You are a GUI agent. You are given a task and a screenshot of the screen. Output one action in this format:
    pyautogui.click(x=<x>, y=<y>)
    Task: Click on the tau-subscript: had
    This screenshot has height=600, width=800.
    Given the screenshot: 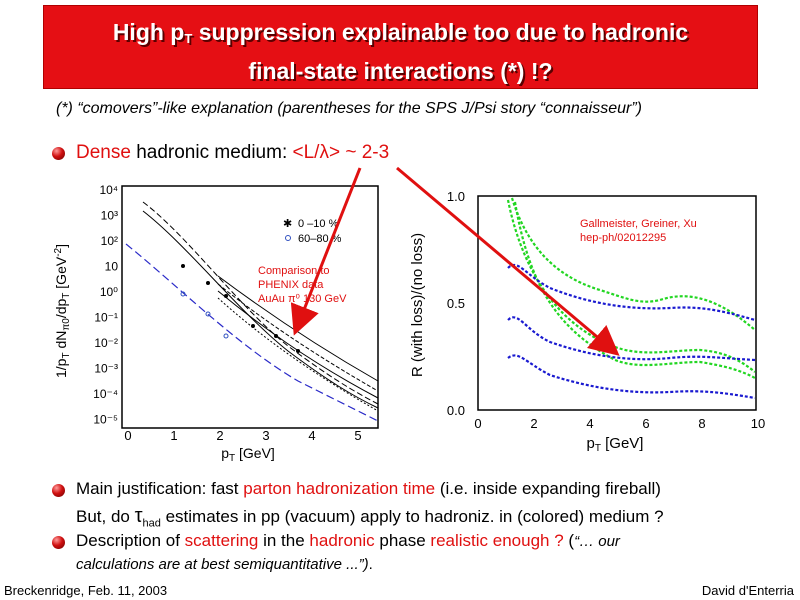 What is the action you would take?
    pyautogui.click(x=151, y=523)
    